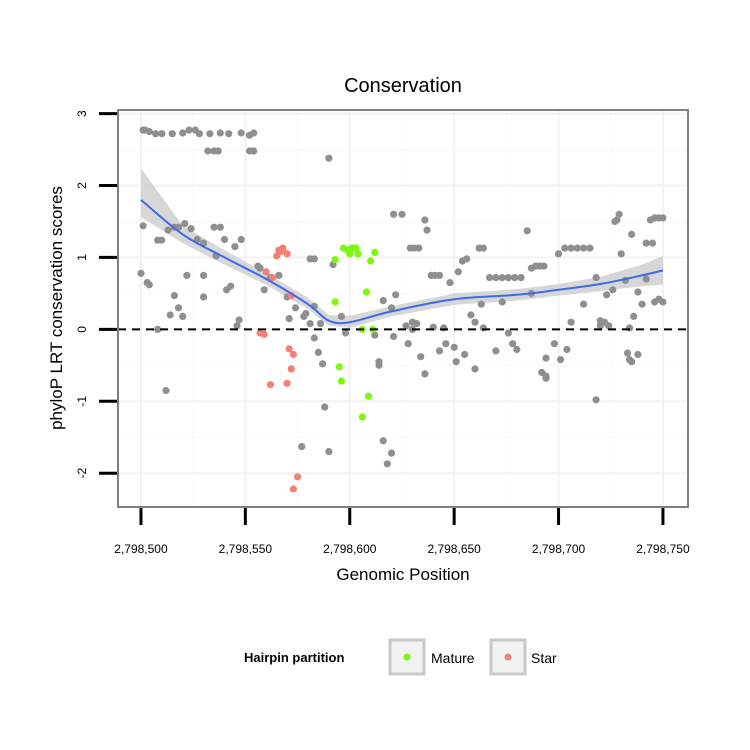  What do you see at coordinates (403, 86) in the screenshot?
I see `chart-title: Conservation` at bounding box center [403, 86].